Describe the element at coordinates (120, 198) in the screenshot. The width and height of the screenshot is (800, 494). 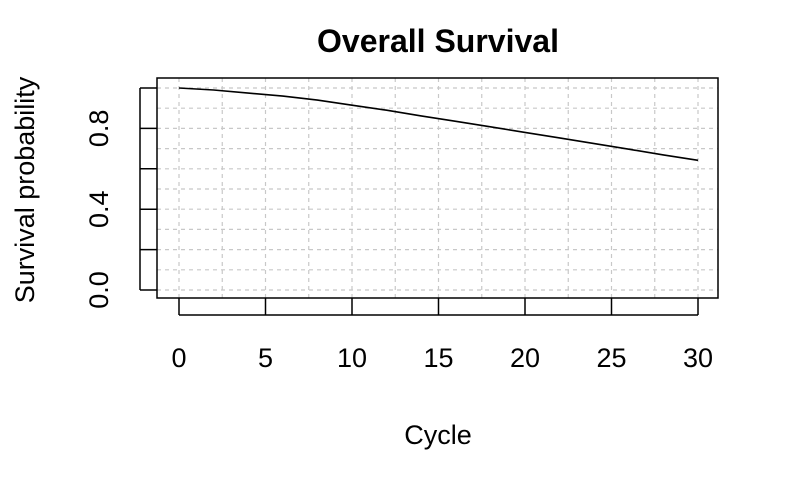
I see `y-axis: 0.0 0.4 0.8` at that location.